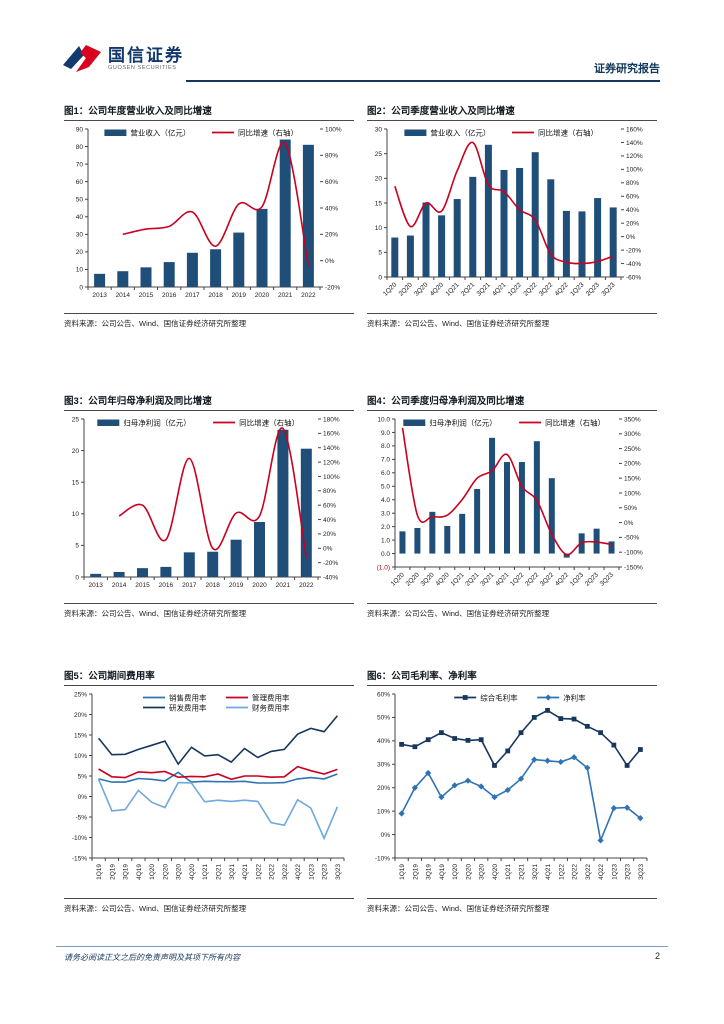 The image size is (724, 1024). I want to click on svg-text: 4Q21, so click(245, 872).